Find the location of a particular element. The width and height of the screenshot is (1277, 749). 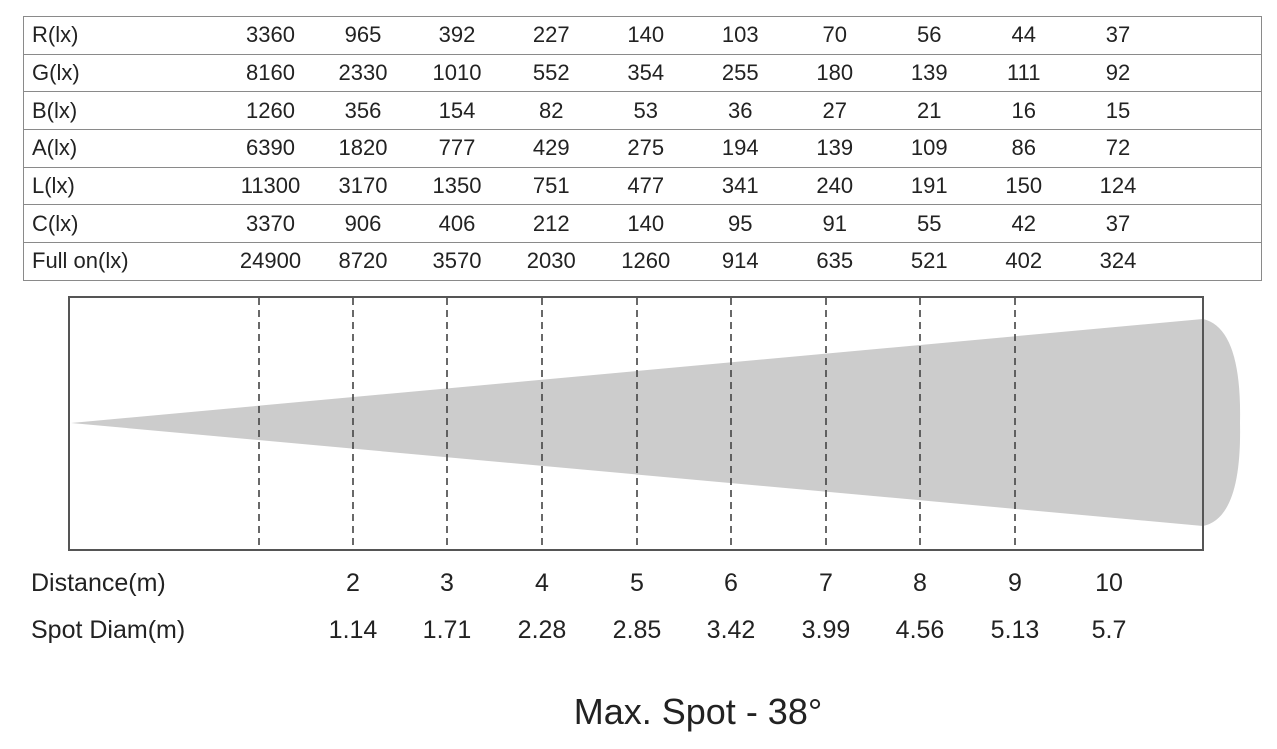

table-cell: 91 is located at coordinates (834, 224).